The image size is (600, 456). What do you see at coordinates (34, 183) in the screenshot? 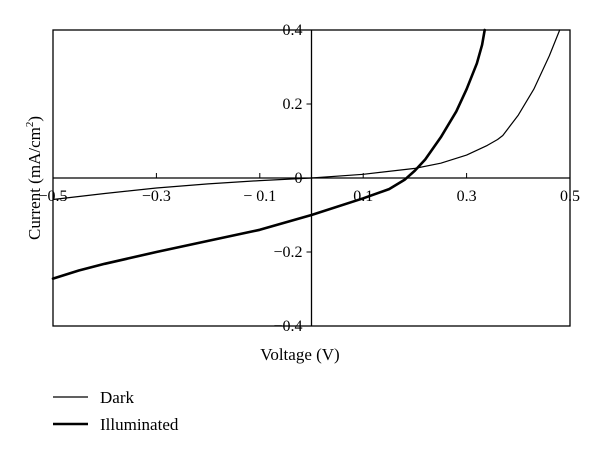
I see `y-axis-label-main: Current (mA/cm` at bounding box center [34, 183].